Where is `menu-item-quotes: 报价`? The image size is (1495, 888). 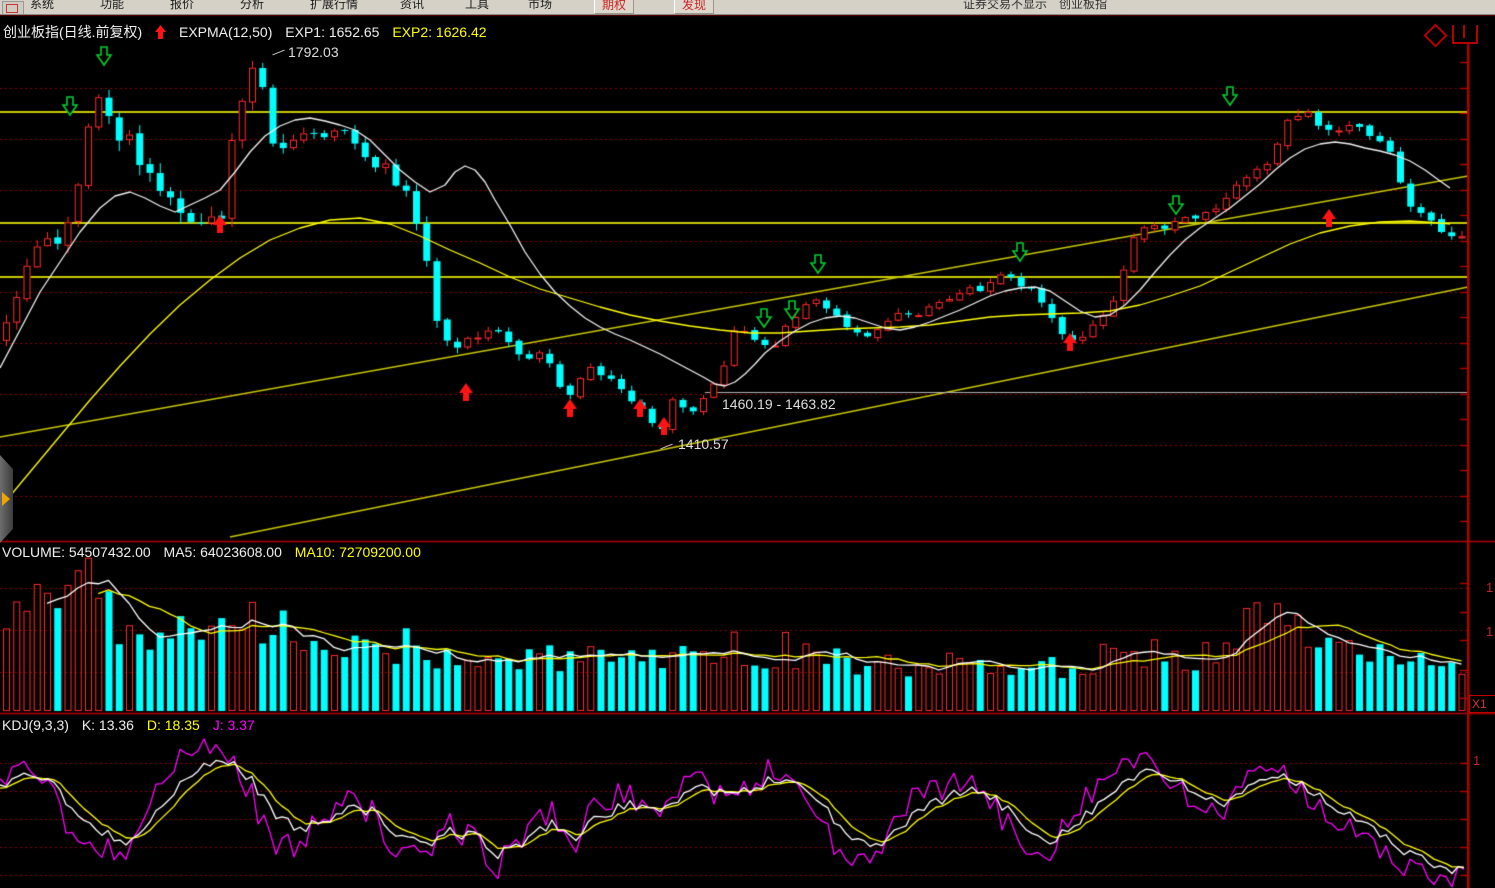 menu-item-quotes: 报价 is located at coordinates (182, 5).